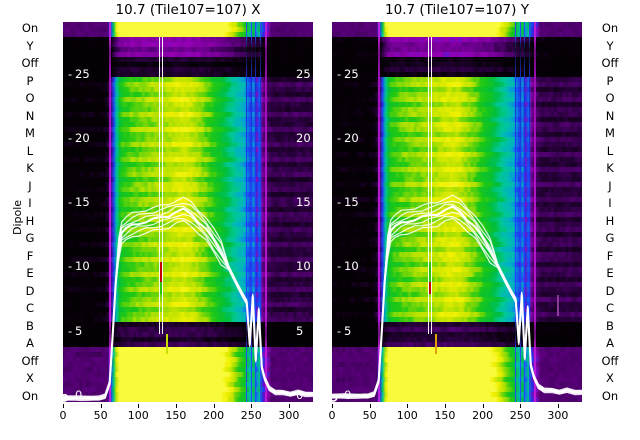 This screenshot has width=640, height=440. What do you see at coordinates (369, 415) in the screenshot?
I see `x-tick-label: 50` at bounding box center [369, 415].